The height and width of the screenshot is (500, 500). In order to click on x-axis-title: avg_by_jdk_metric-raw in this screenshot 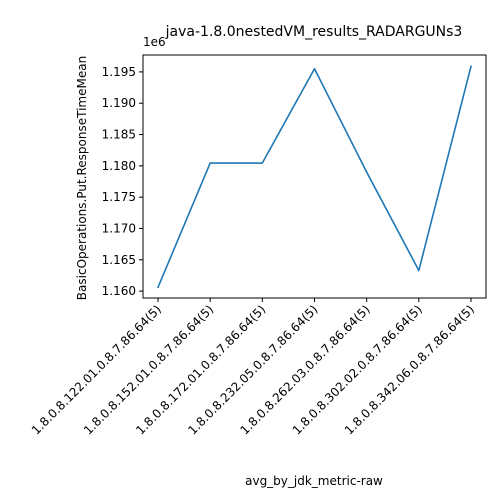, I will do `click(314, 481)`.